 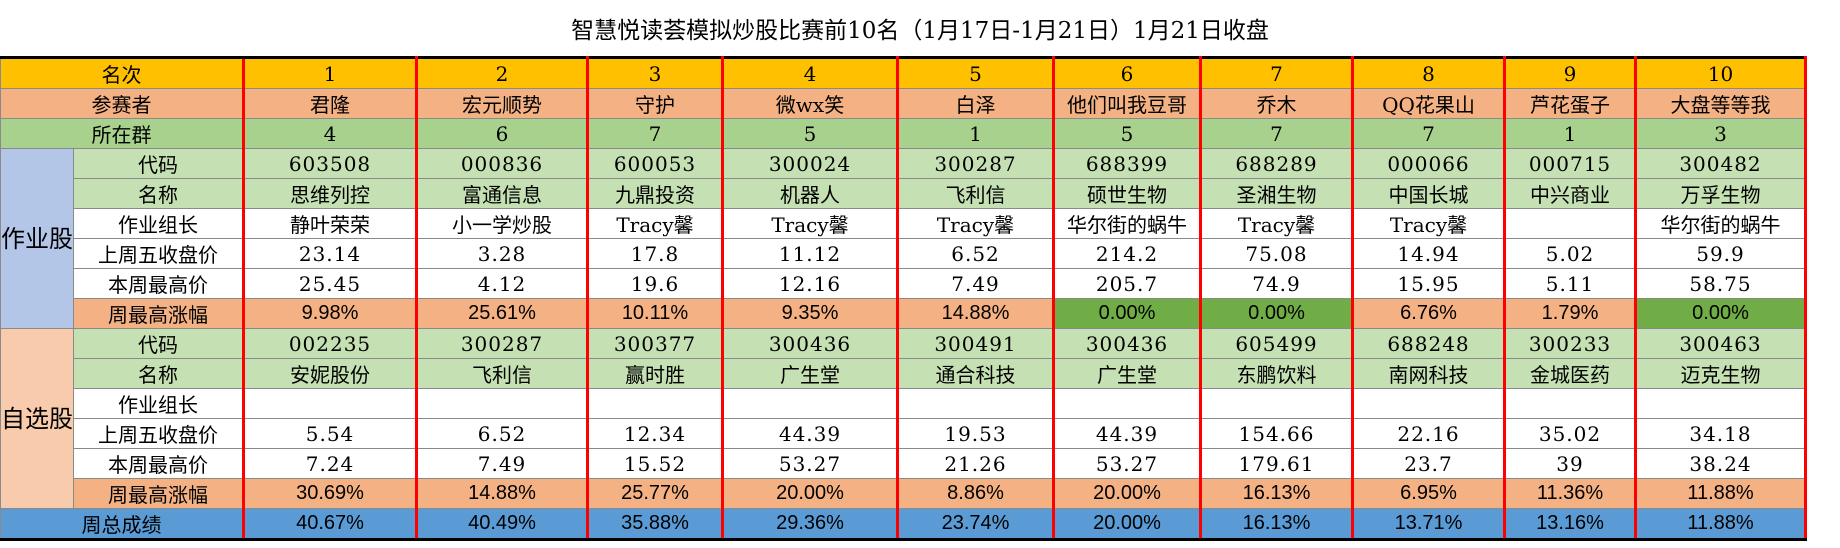 I want to click on name-cell: 九鼎投资, so click(x=655, y=193).